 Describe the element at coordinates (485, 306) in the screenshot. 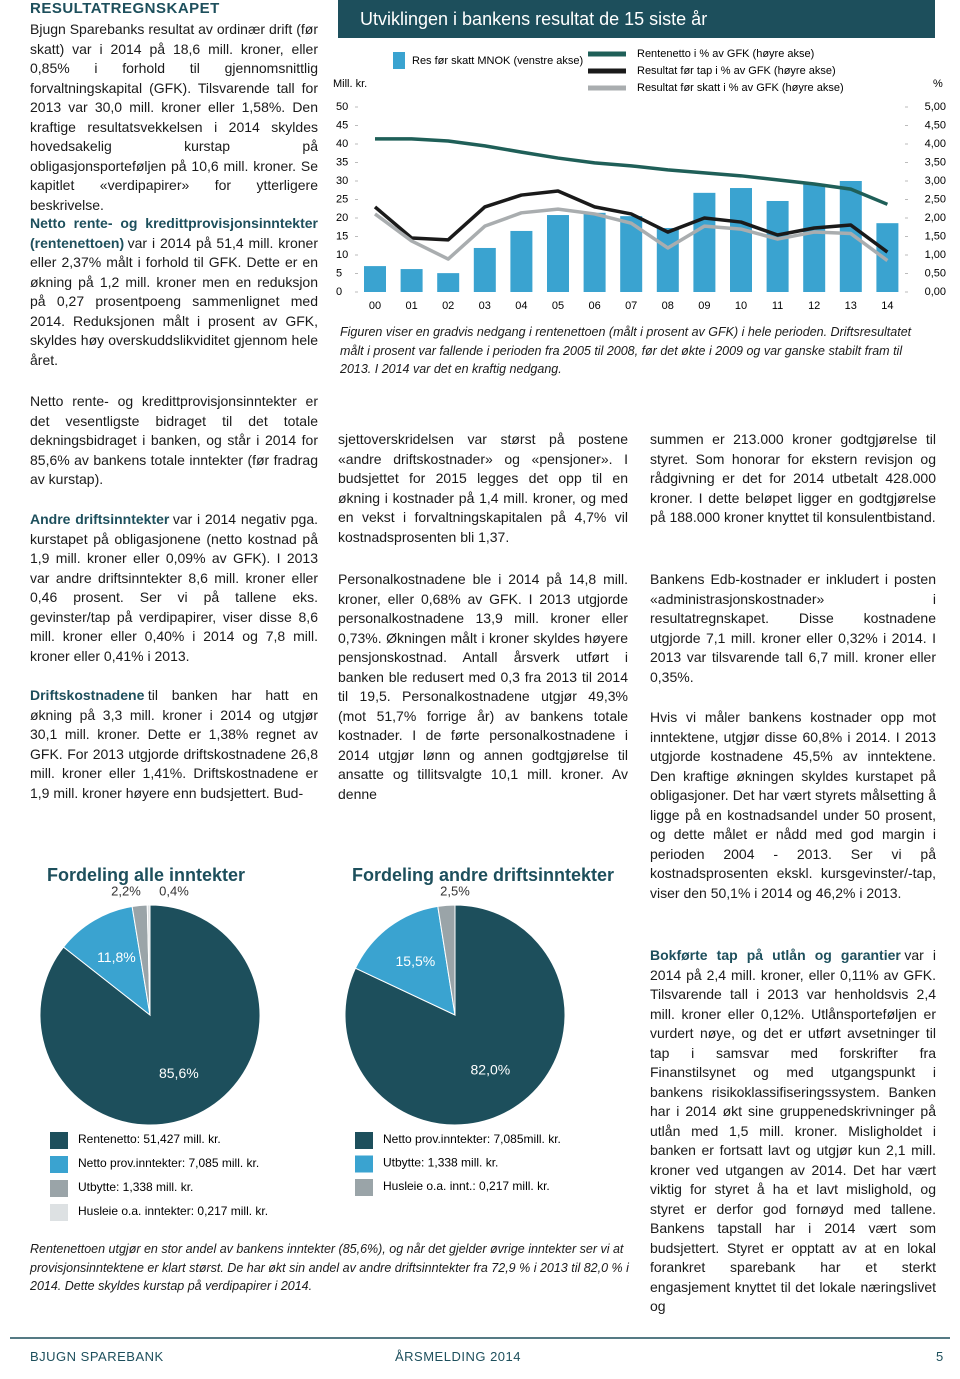

I see `x-tick-label: 03` at that location.